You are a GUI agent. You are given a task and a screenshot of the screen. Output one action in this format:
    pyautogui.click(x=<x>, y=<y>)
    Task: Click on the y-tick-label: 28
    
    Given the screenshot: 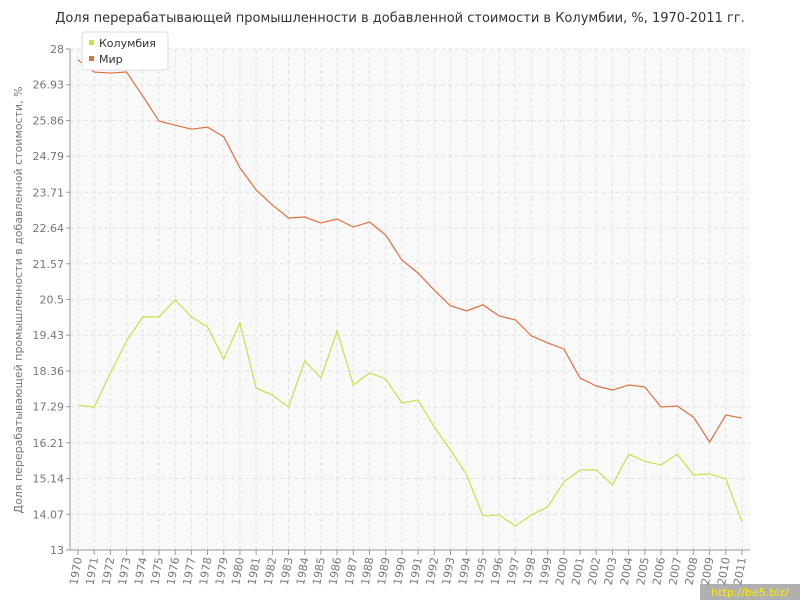 What is the action you would take?
    pyautogui.click(x=57, y=49)
    